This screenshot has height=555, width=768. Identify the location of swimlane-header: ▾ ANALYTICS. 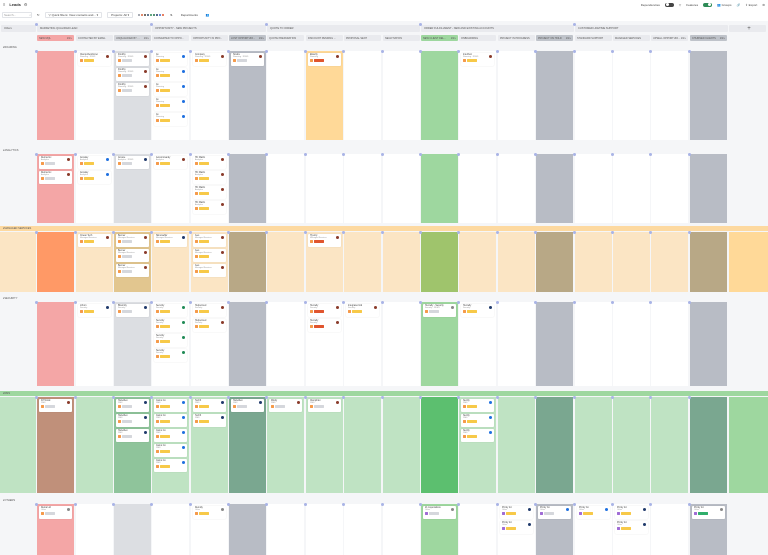
(384, 150).